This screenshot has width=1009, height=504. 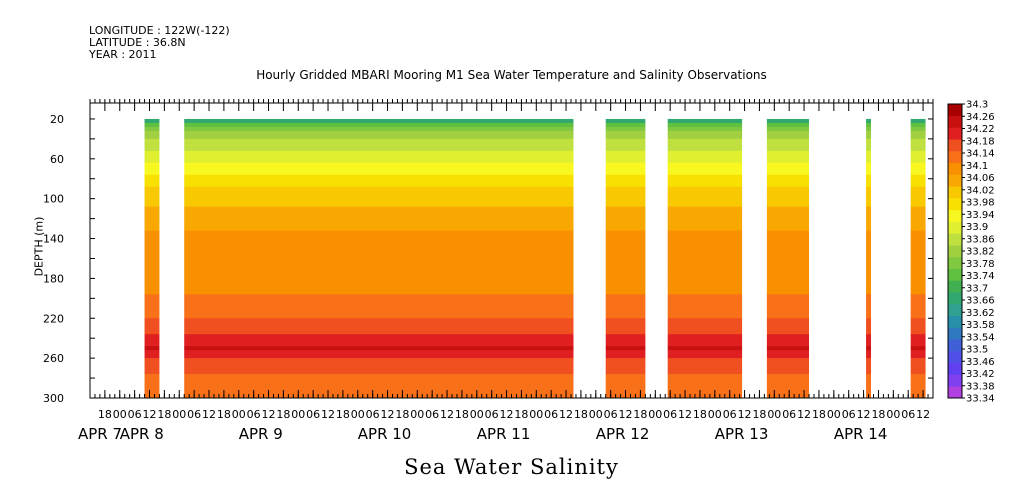 What do you see at coordinates (159, 30) in the screenshot?
I see `longitude-label: LONGITUDE : 122W(-122)` at bounding box center [159, 30].